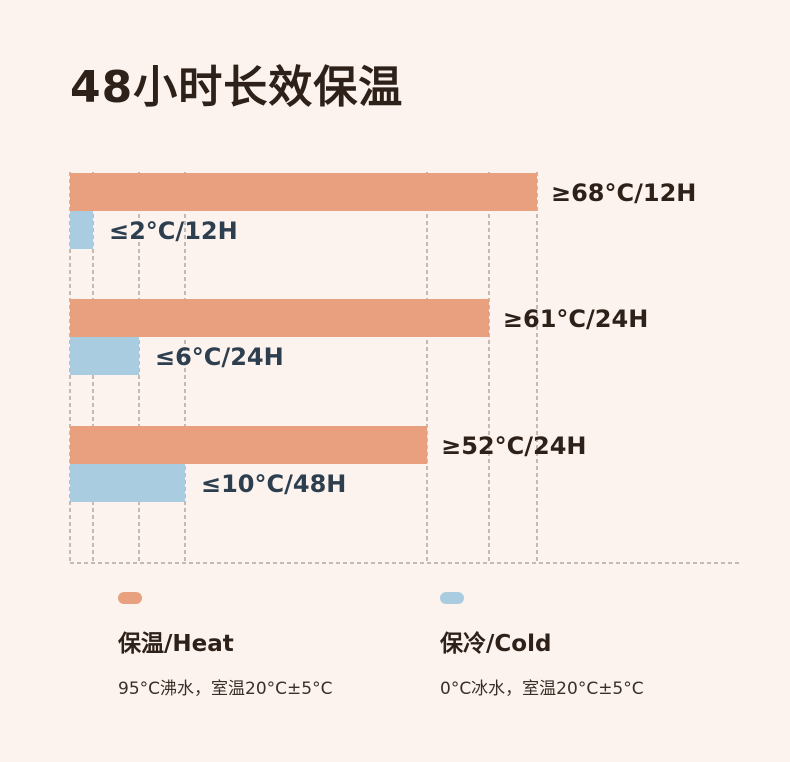  I want to click on heat-bar-label: ≥68°C/12H, so click(623, 193).